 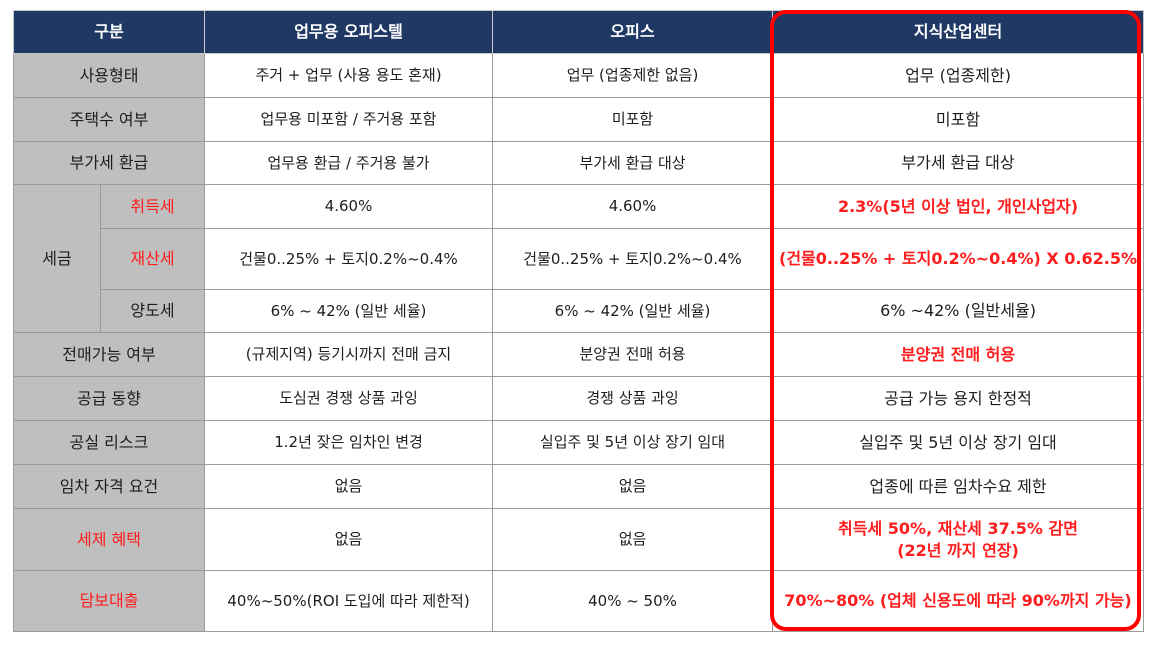 What do you see at coordinates (958, 601) in the screenshot?
I see `cell-knowledge-center: 70%~80% (업체 신용도에 따라 90%까지 가능)` at bounding box center [958, 601].